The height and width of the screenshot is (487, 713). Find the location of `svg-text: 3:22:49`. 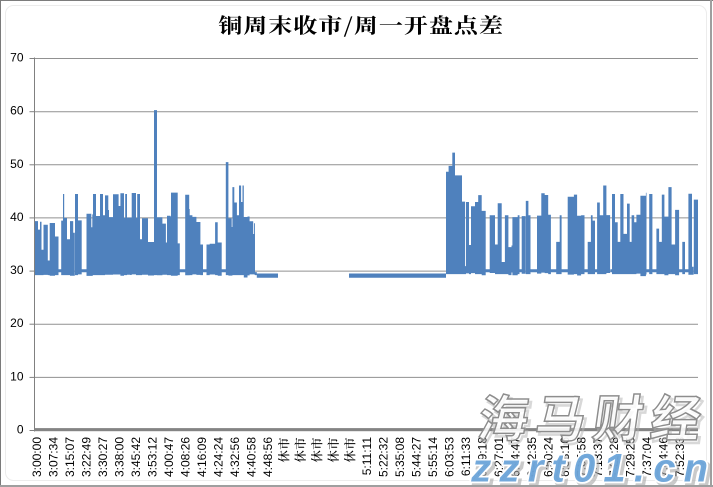

svg-text: 3:22:49 is located at coordinates (87, 457).